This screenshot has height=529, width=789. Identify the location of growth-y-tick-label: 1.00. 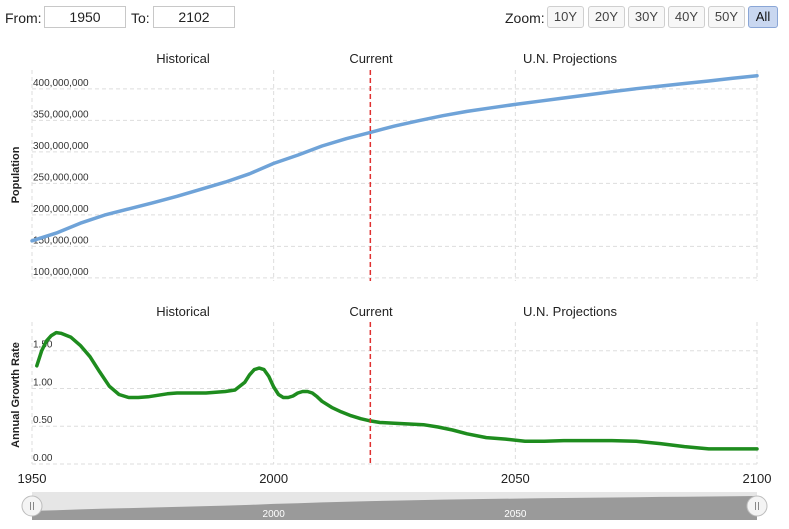
(43, 382).